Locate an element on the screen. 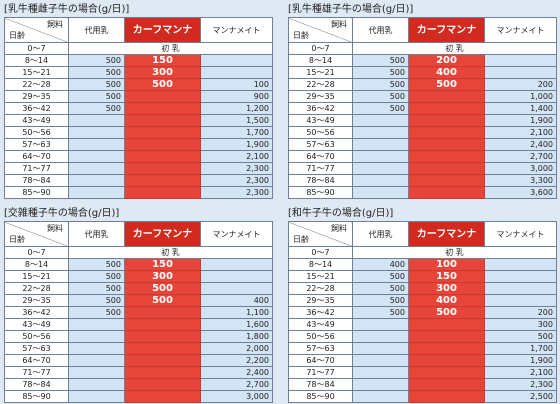  data-row: 57～63 2,400 is located at coordinates (422, 144).